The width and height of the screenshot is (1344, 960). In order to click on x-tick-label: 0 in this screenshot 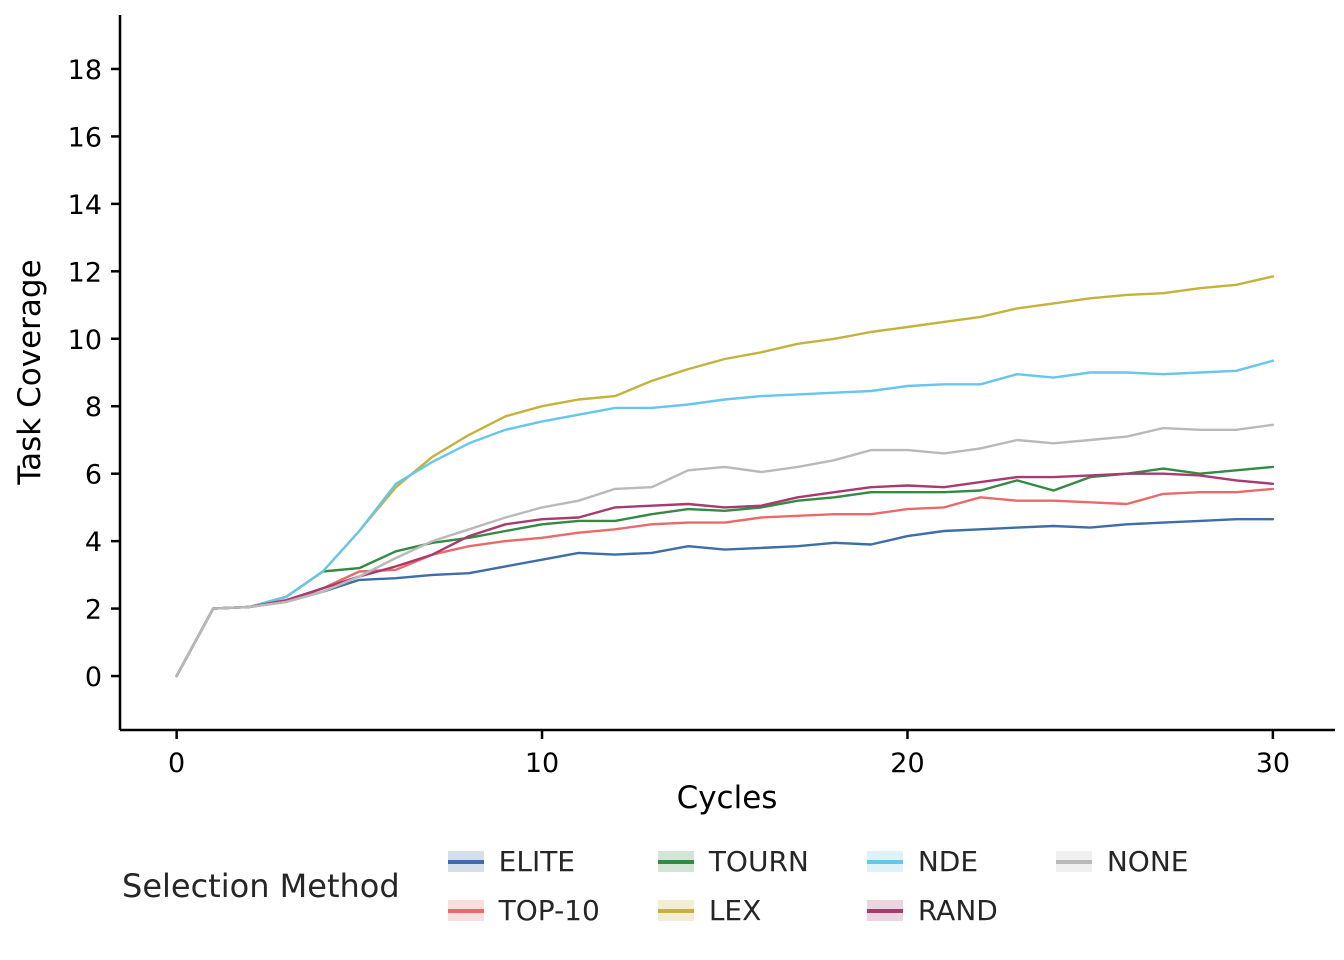, I will do `click(176, 763)`.